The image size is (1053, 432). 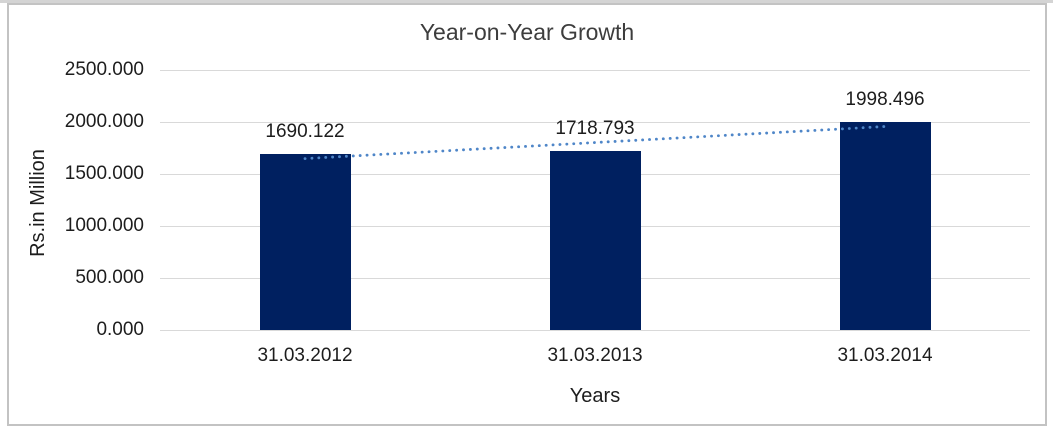 What do you see at coordinates (885, 355) in the screenshot?
I see `x-tick-label: 31.03.2014` at bounding box center [885, 355].